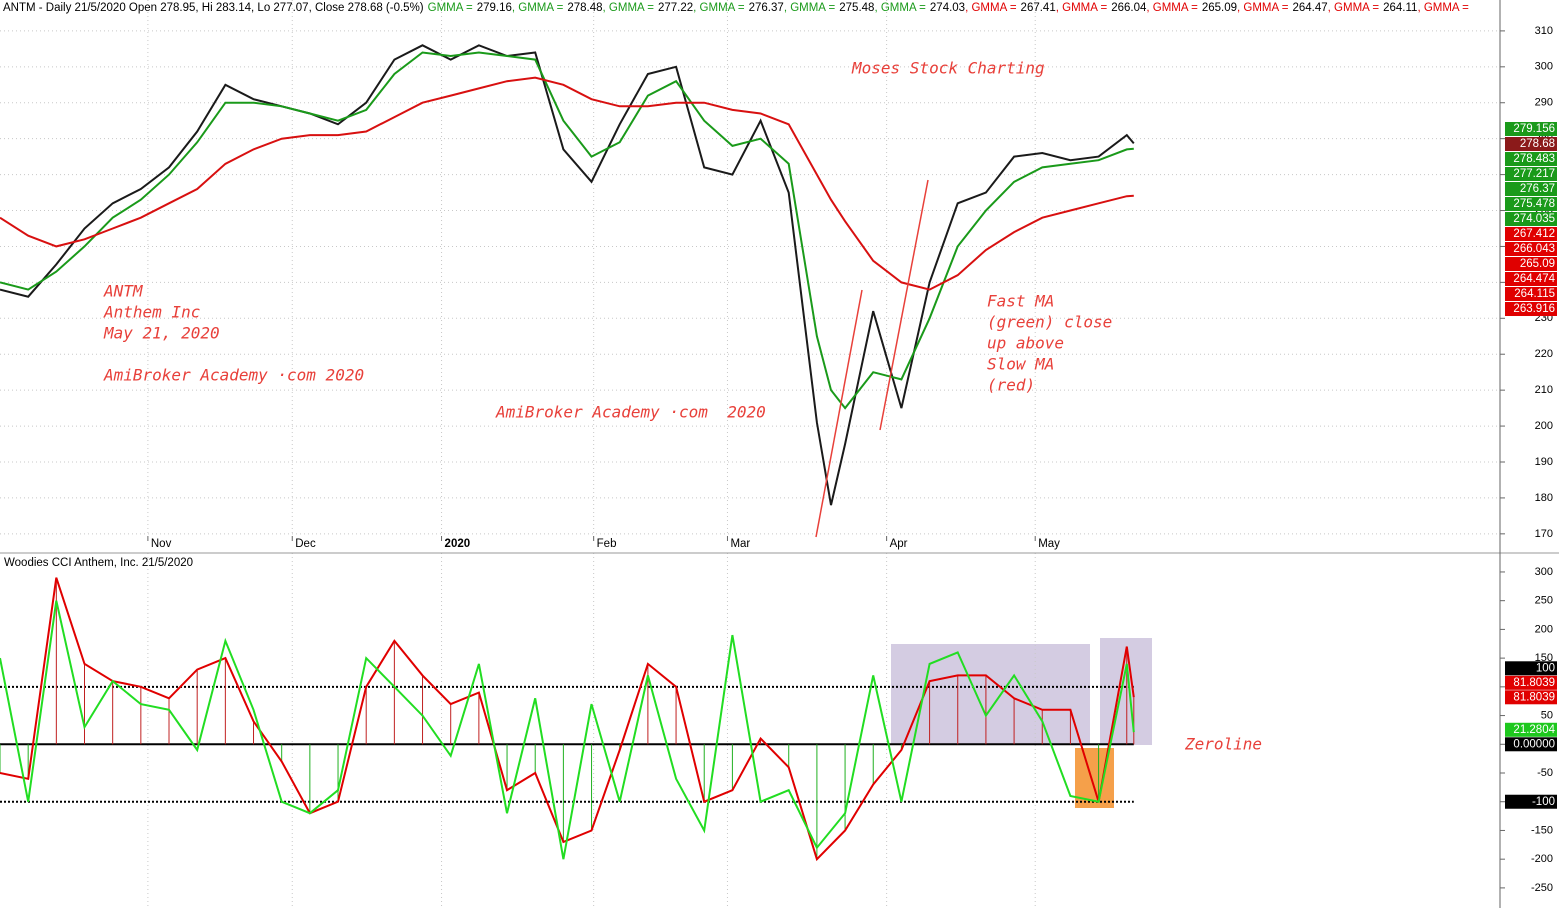 Image resolution: width=1559 pixels, height=908 pixels. I want to click on annotation: Anthem Inc, so click(151, 312).